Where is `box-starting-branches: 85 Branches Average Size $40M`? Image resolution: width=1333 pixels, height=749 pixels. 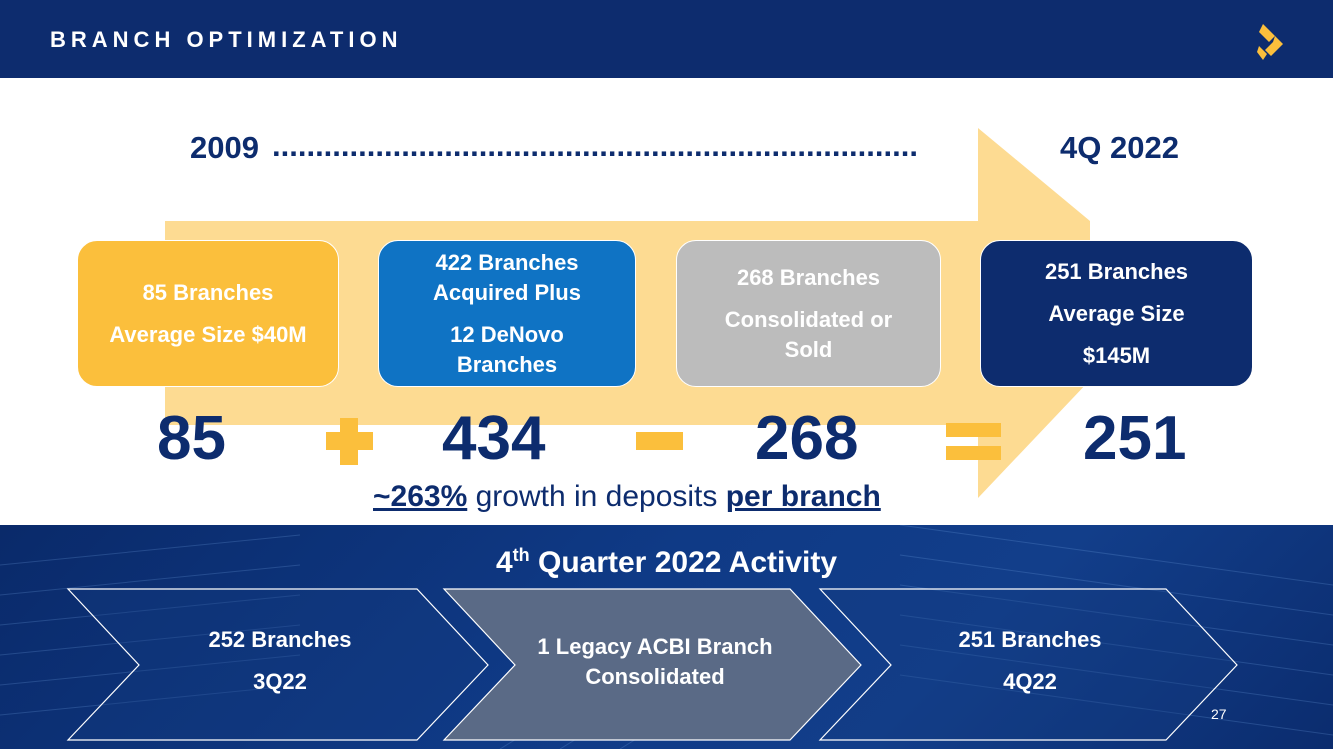
box-starting-branches: 85 Branches Average Size $40M is located at coordinates (208, 313).